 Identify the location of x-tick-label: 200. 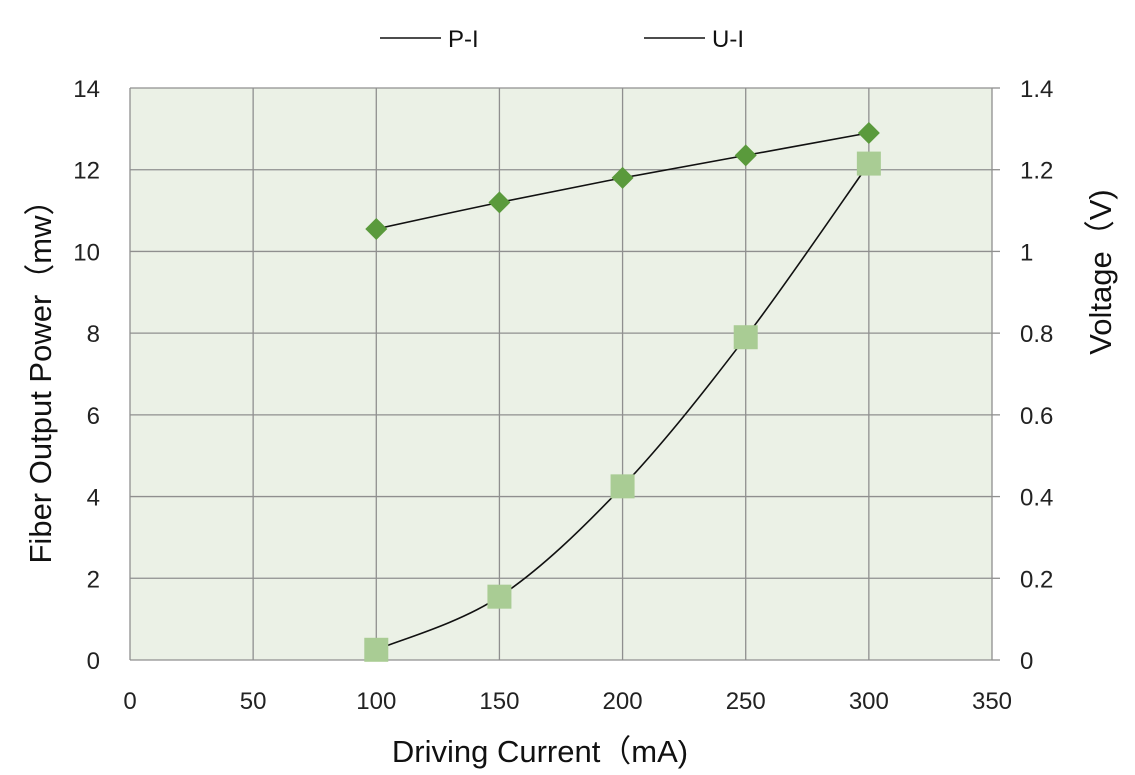
(623, 701).